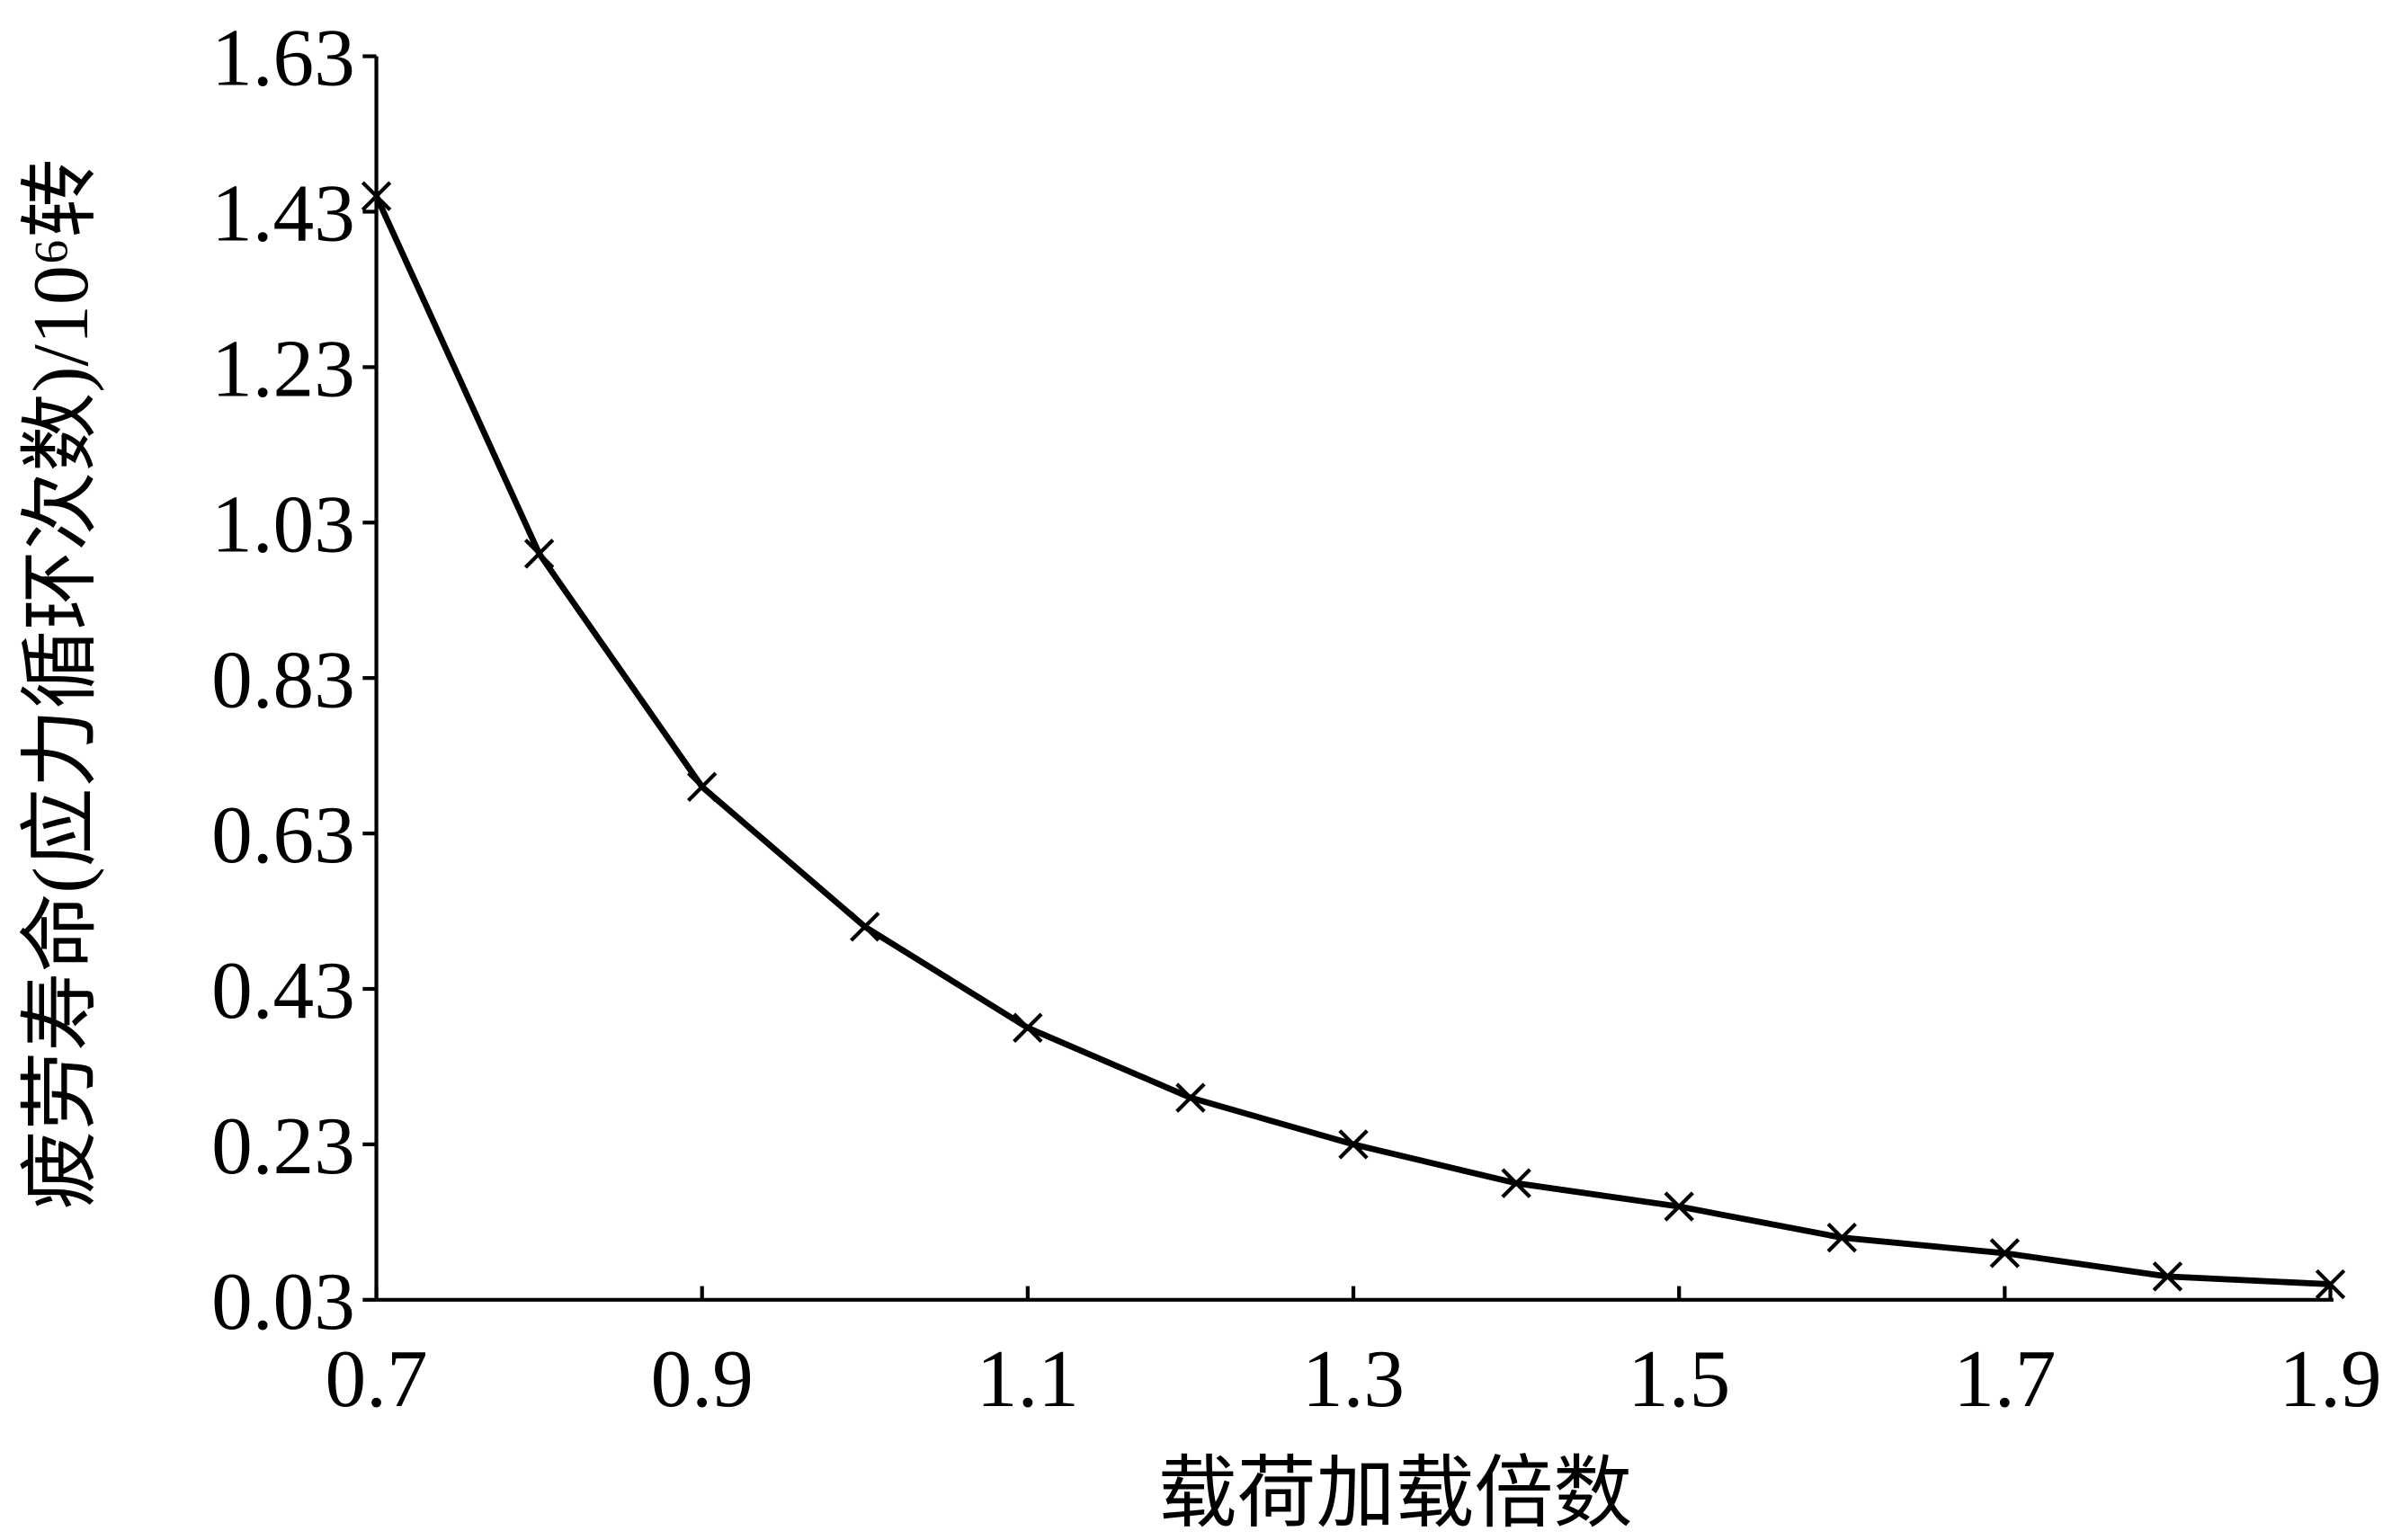 The image size is (2392, 1540). What do you see at coordinates (1353, 1378) in the screenshot?
I see `x-tick-label: 1.3` at bounding box center [1353, 1378].